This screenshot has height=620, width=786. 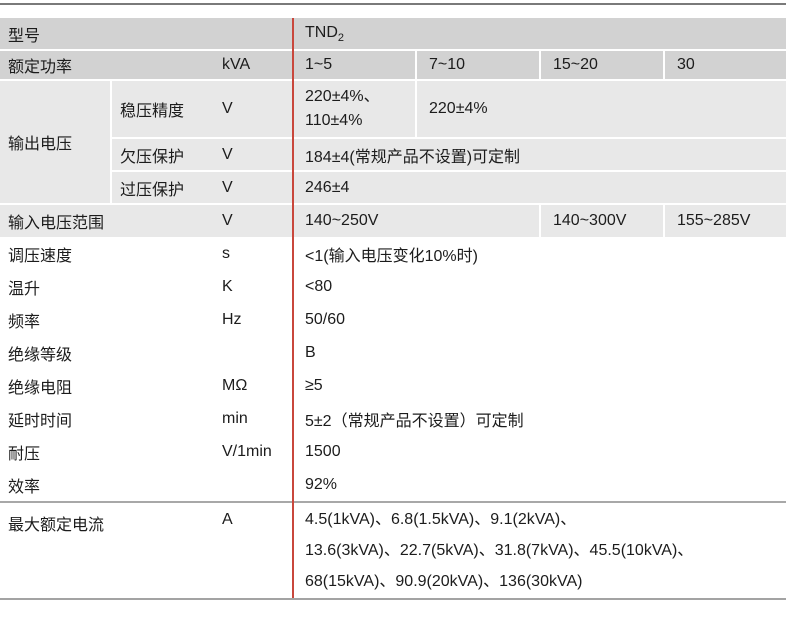 I want to click on model-label: 型号, so click(x=24, y=36).